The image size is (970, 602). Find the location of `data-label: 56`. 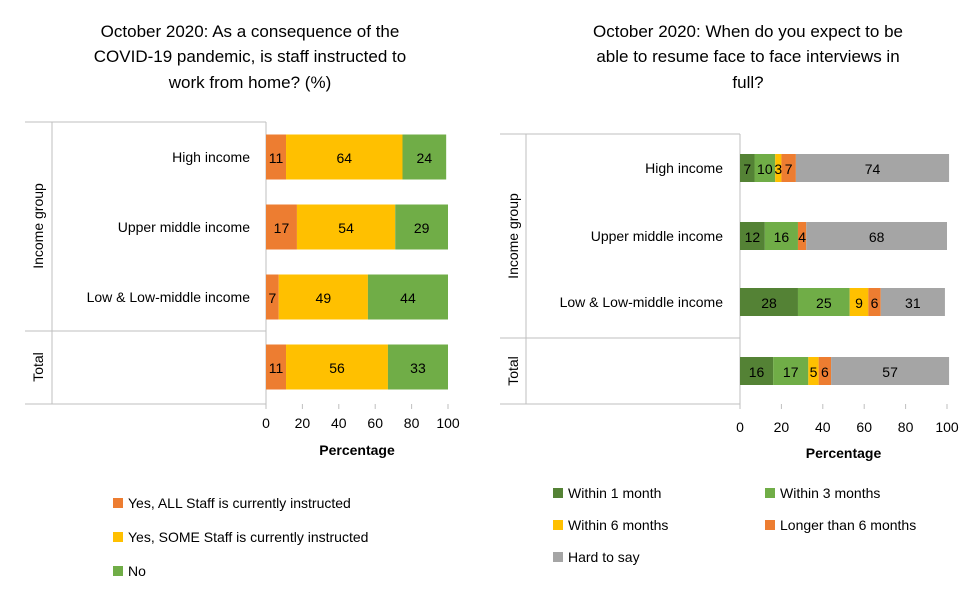

data-label: 56 is located at coordinates (337, 368).